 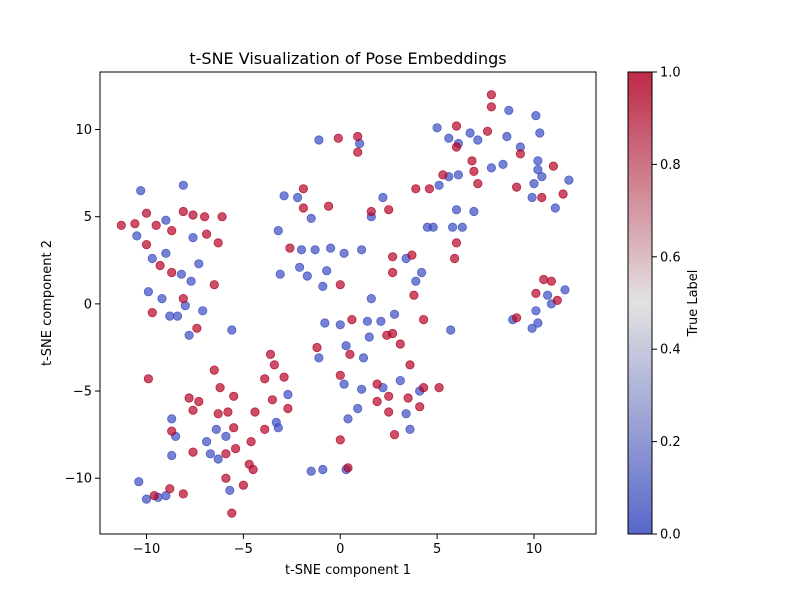 What do you see at coordinates (693, 304) in the screenshot?
I see `colorbar-label: True Label` at bounding box center [693, 304].